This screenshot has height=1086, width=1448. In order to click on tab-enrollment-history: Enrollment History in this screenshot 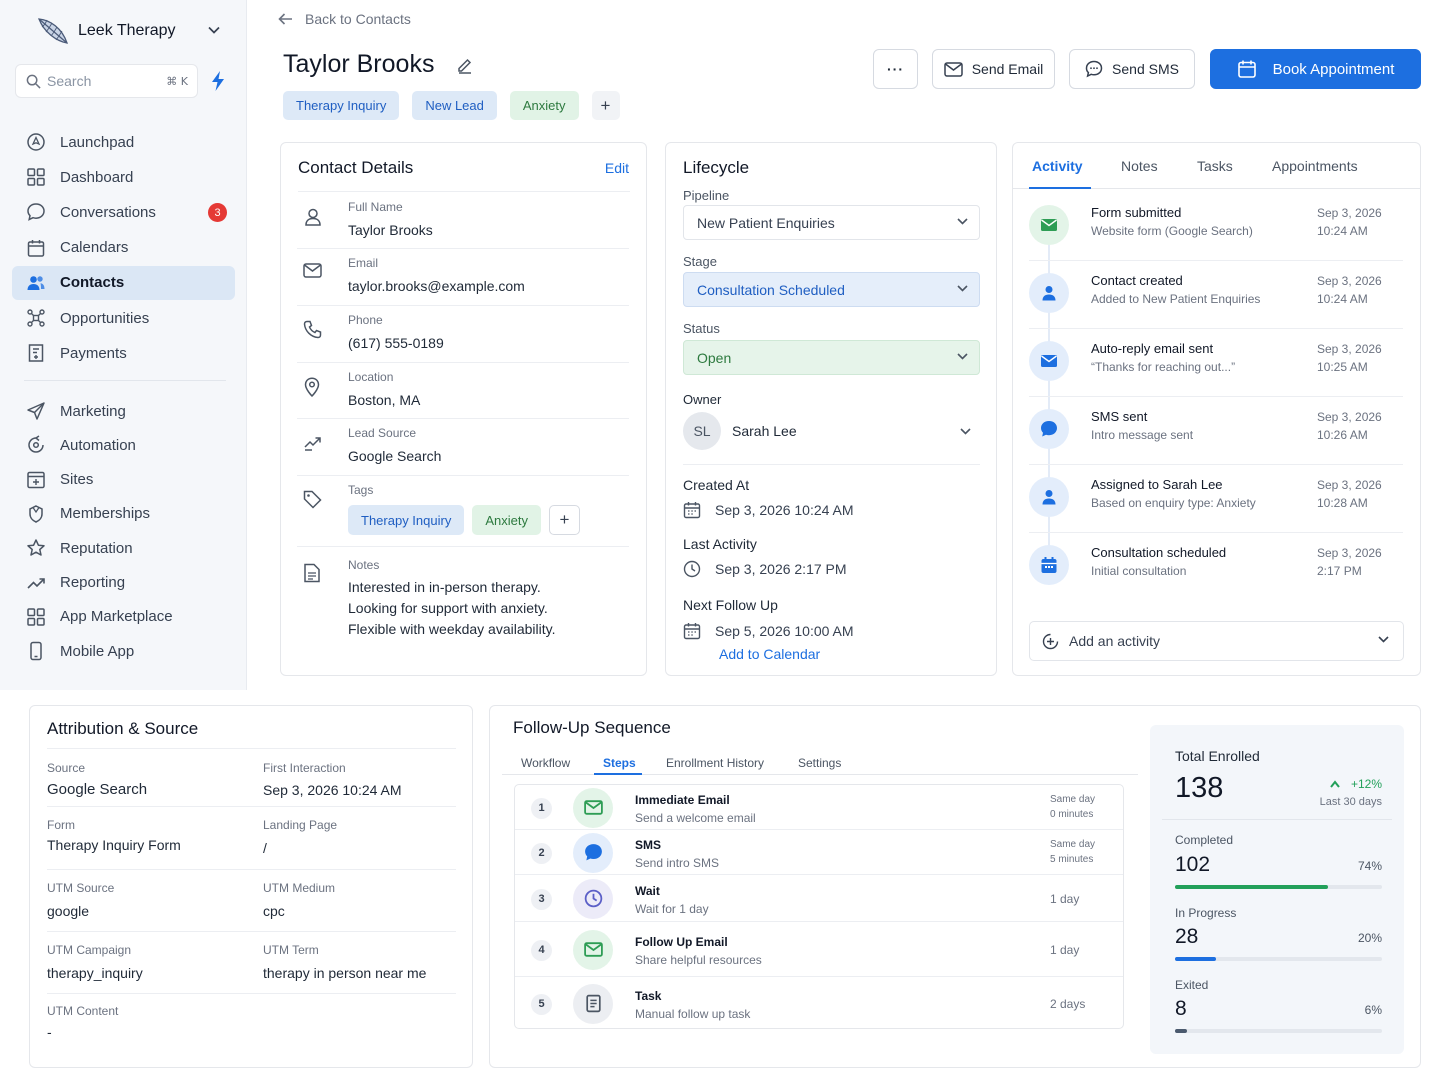, I will do `click(715, 763)`.